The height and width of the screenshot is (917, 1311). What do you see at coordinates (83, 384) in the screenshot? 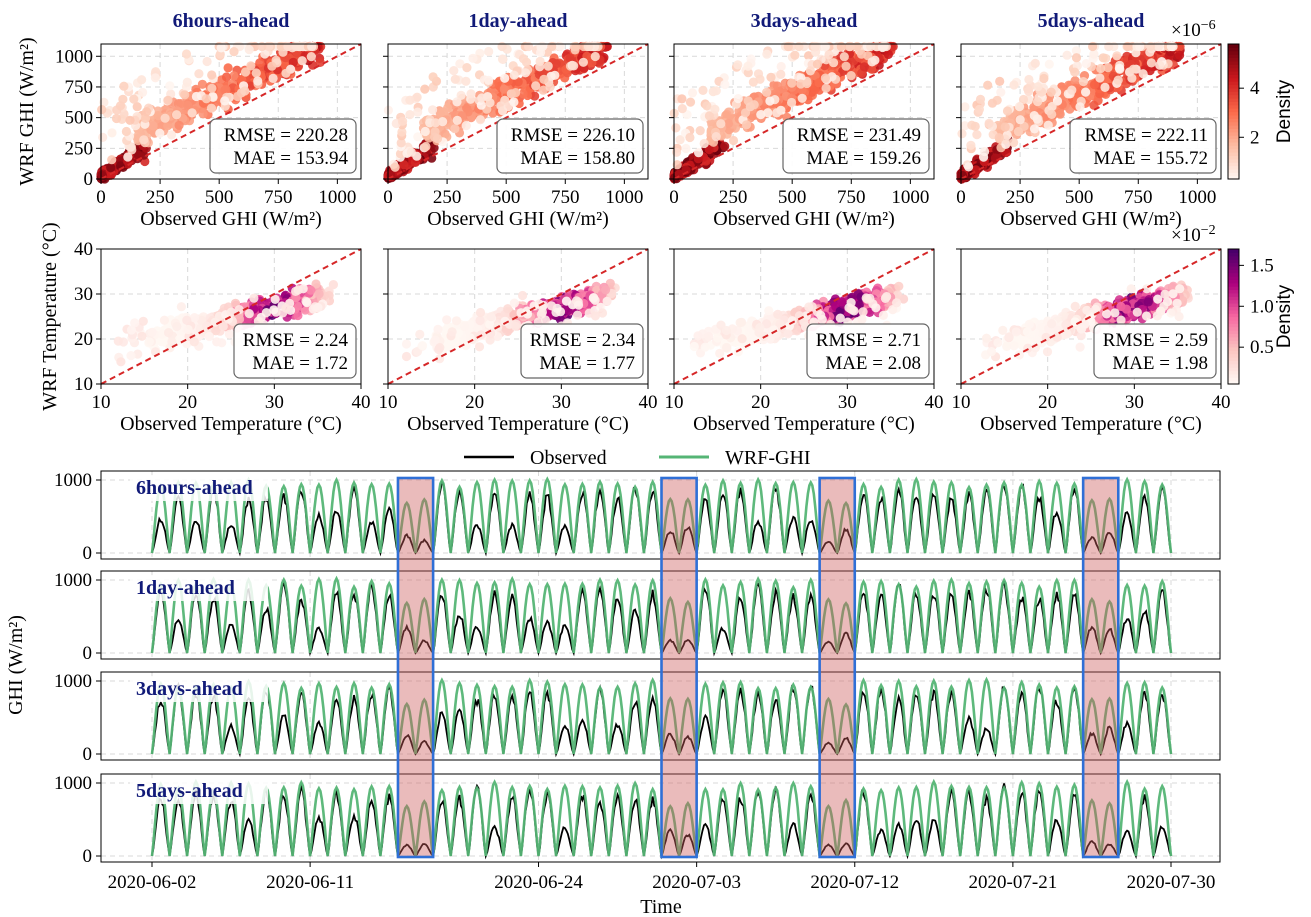
I see `y-tick-label: 10` at bounding box center [83, 384].